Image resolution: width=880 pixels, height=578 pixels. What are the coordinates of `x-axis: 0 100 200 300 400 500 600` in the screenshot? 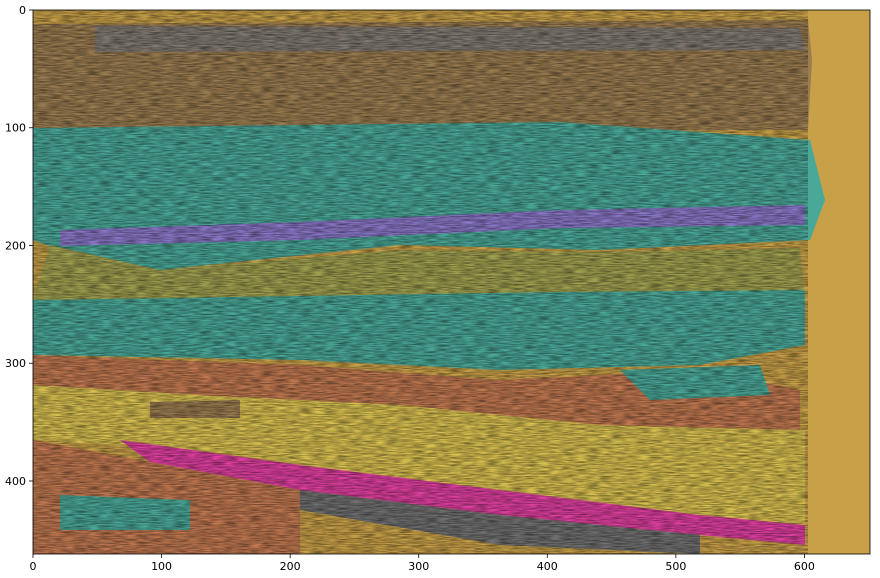 It's located at (422, 563).